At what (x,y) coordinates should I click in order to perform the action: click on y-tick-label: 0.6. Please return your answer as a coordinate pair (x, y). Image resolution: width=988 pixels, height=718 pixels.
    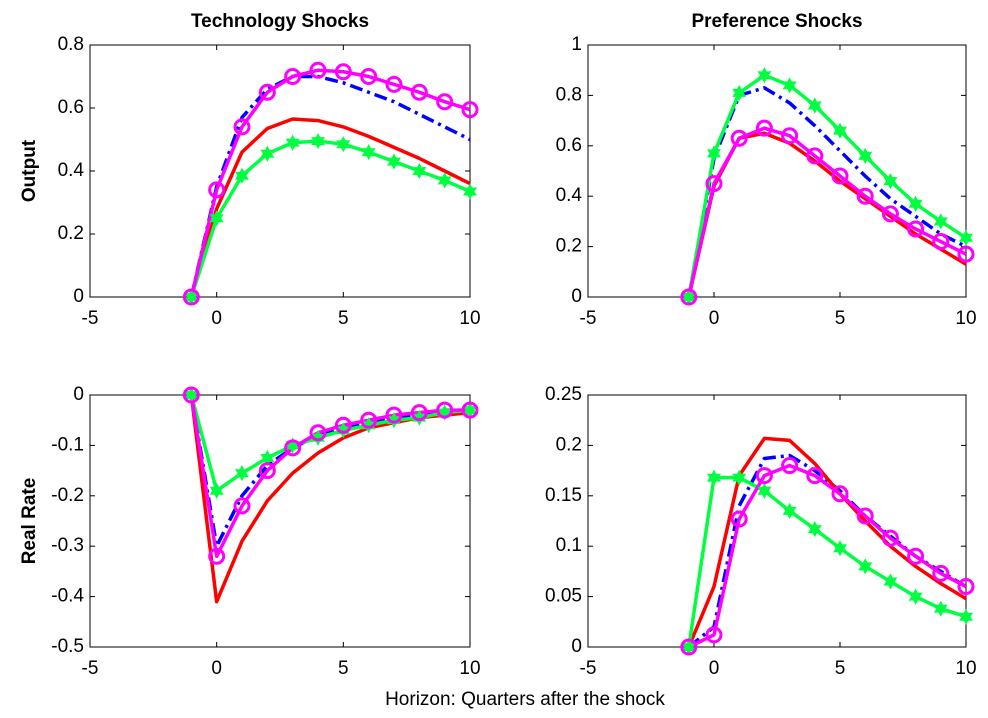
    Looking at the image, I should click on (569, 145).